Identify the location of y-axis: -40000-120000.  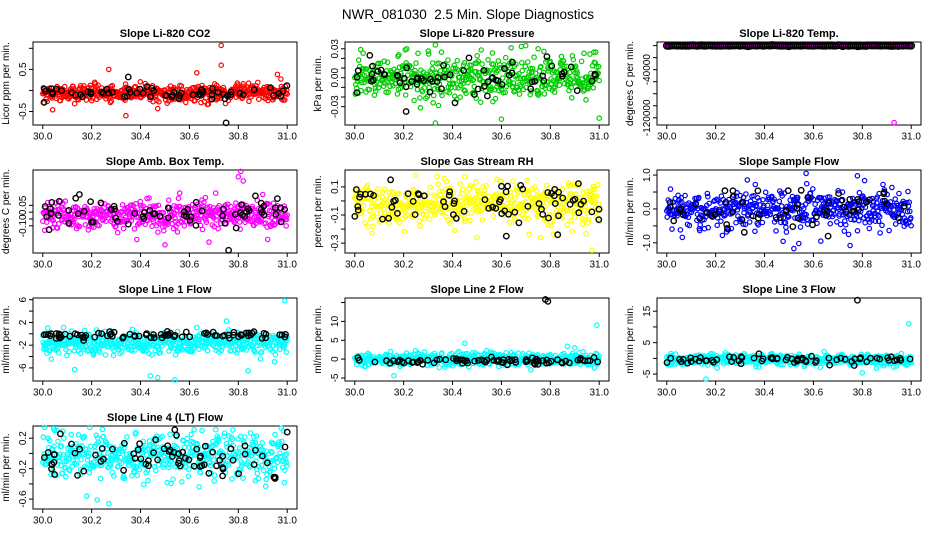
(649, 91).